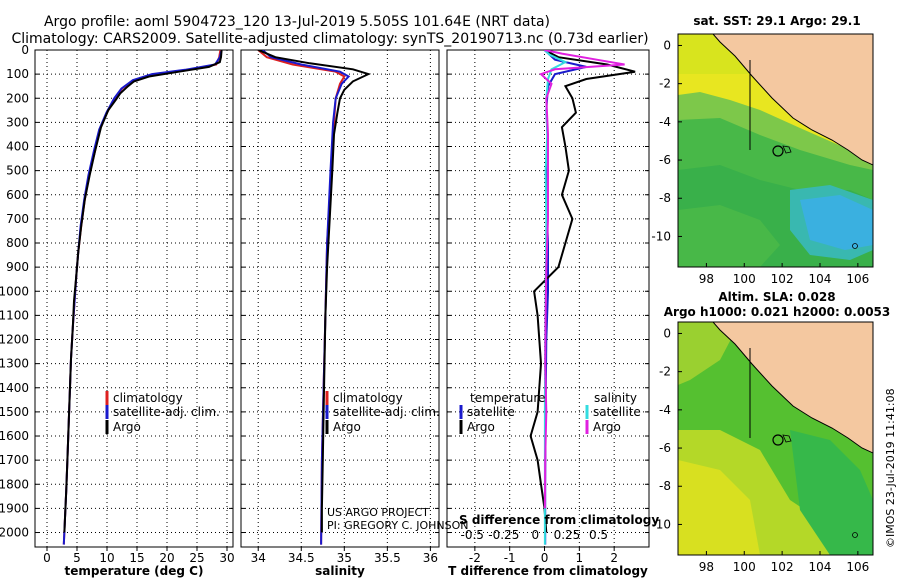 Image resolution: width=900 pixels, height=580 pixels. Describe the element at coordinates (503, 535) in the screenshot. I see `s-tick-label: -0.25` at that location.